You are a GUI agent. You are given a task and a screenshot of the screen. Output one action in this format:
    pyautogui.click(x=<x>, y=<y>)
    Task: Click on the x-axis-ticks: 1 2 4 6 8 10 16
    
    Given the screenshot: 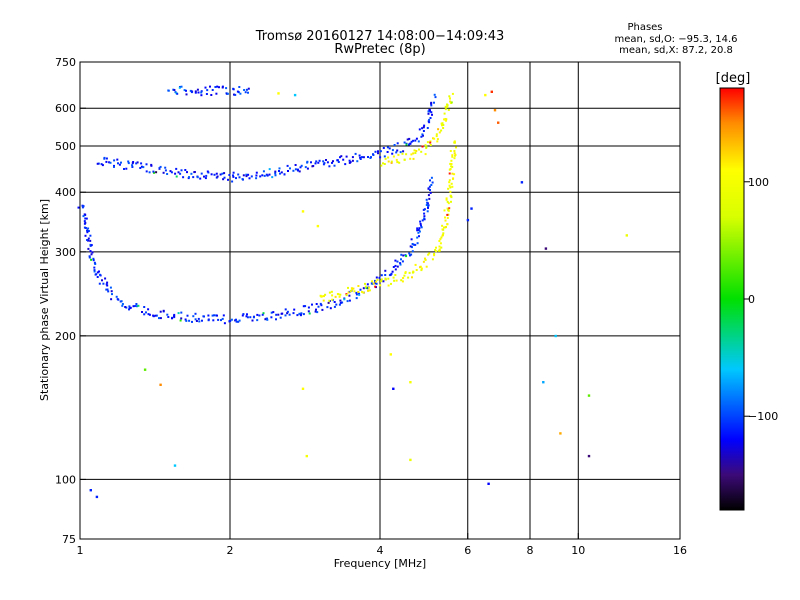 What is the action you would take?
    pyautogui.click(x=382, y=545)
    